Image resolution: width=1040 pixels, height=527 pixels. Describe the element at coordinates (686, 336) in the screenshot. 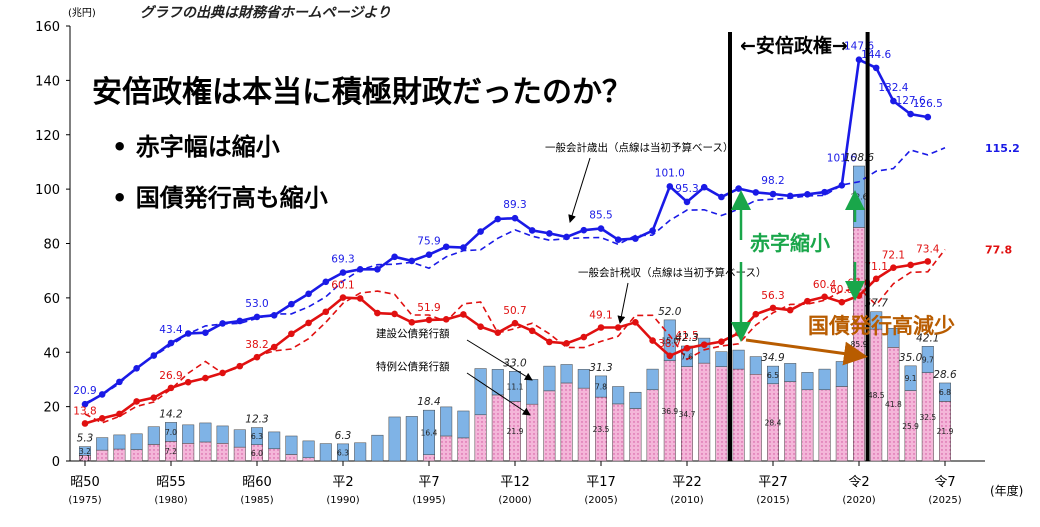

I see `revenue-value-label: 41.5` at that location.